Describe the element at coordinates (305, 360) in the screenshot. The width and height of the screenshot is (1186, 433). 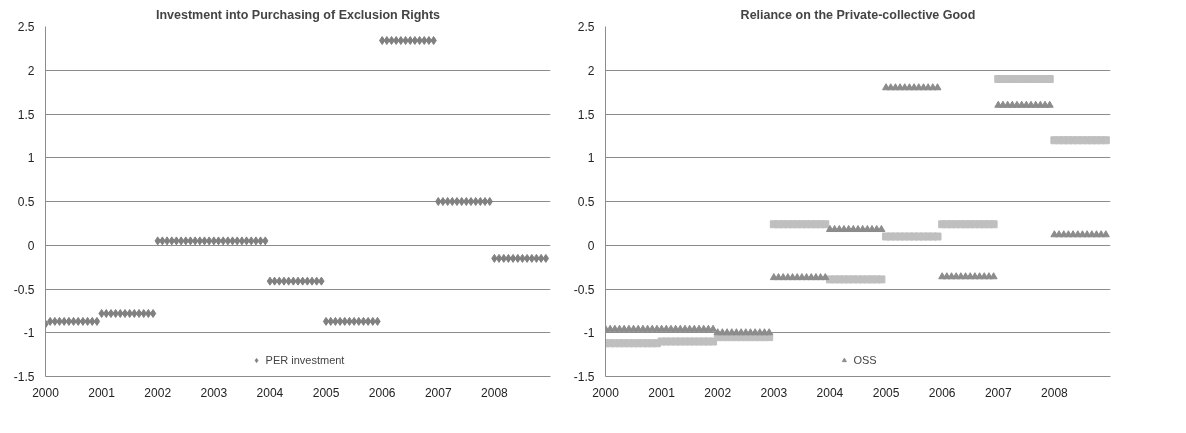
I see `legend-label: PER investment` at that location.